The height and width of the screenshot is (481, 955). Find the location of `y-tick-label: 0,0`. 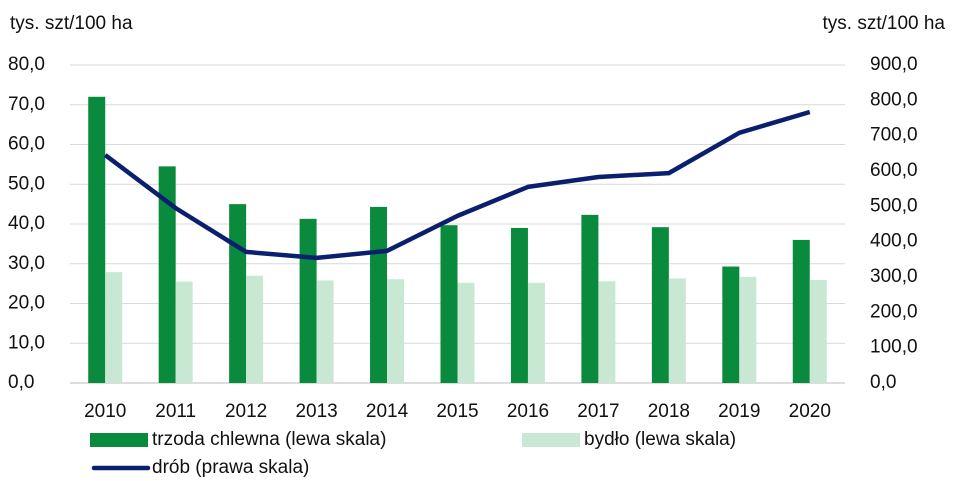

y-tick-label: 0,0 is located at coordinates (21, 382).